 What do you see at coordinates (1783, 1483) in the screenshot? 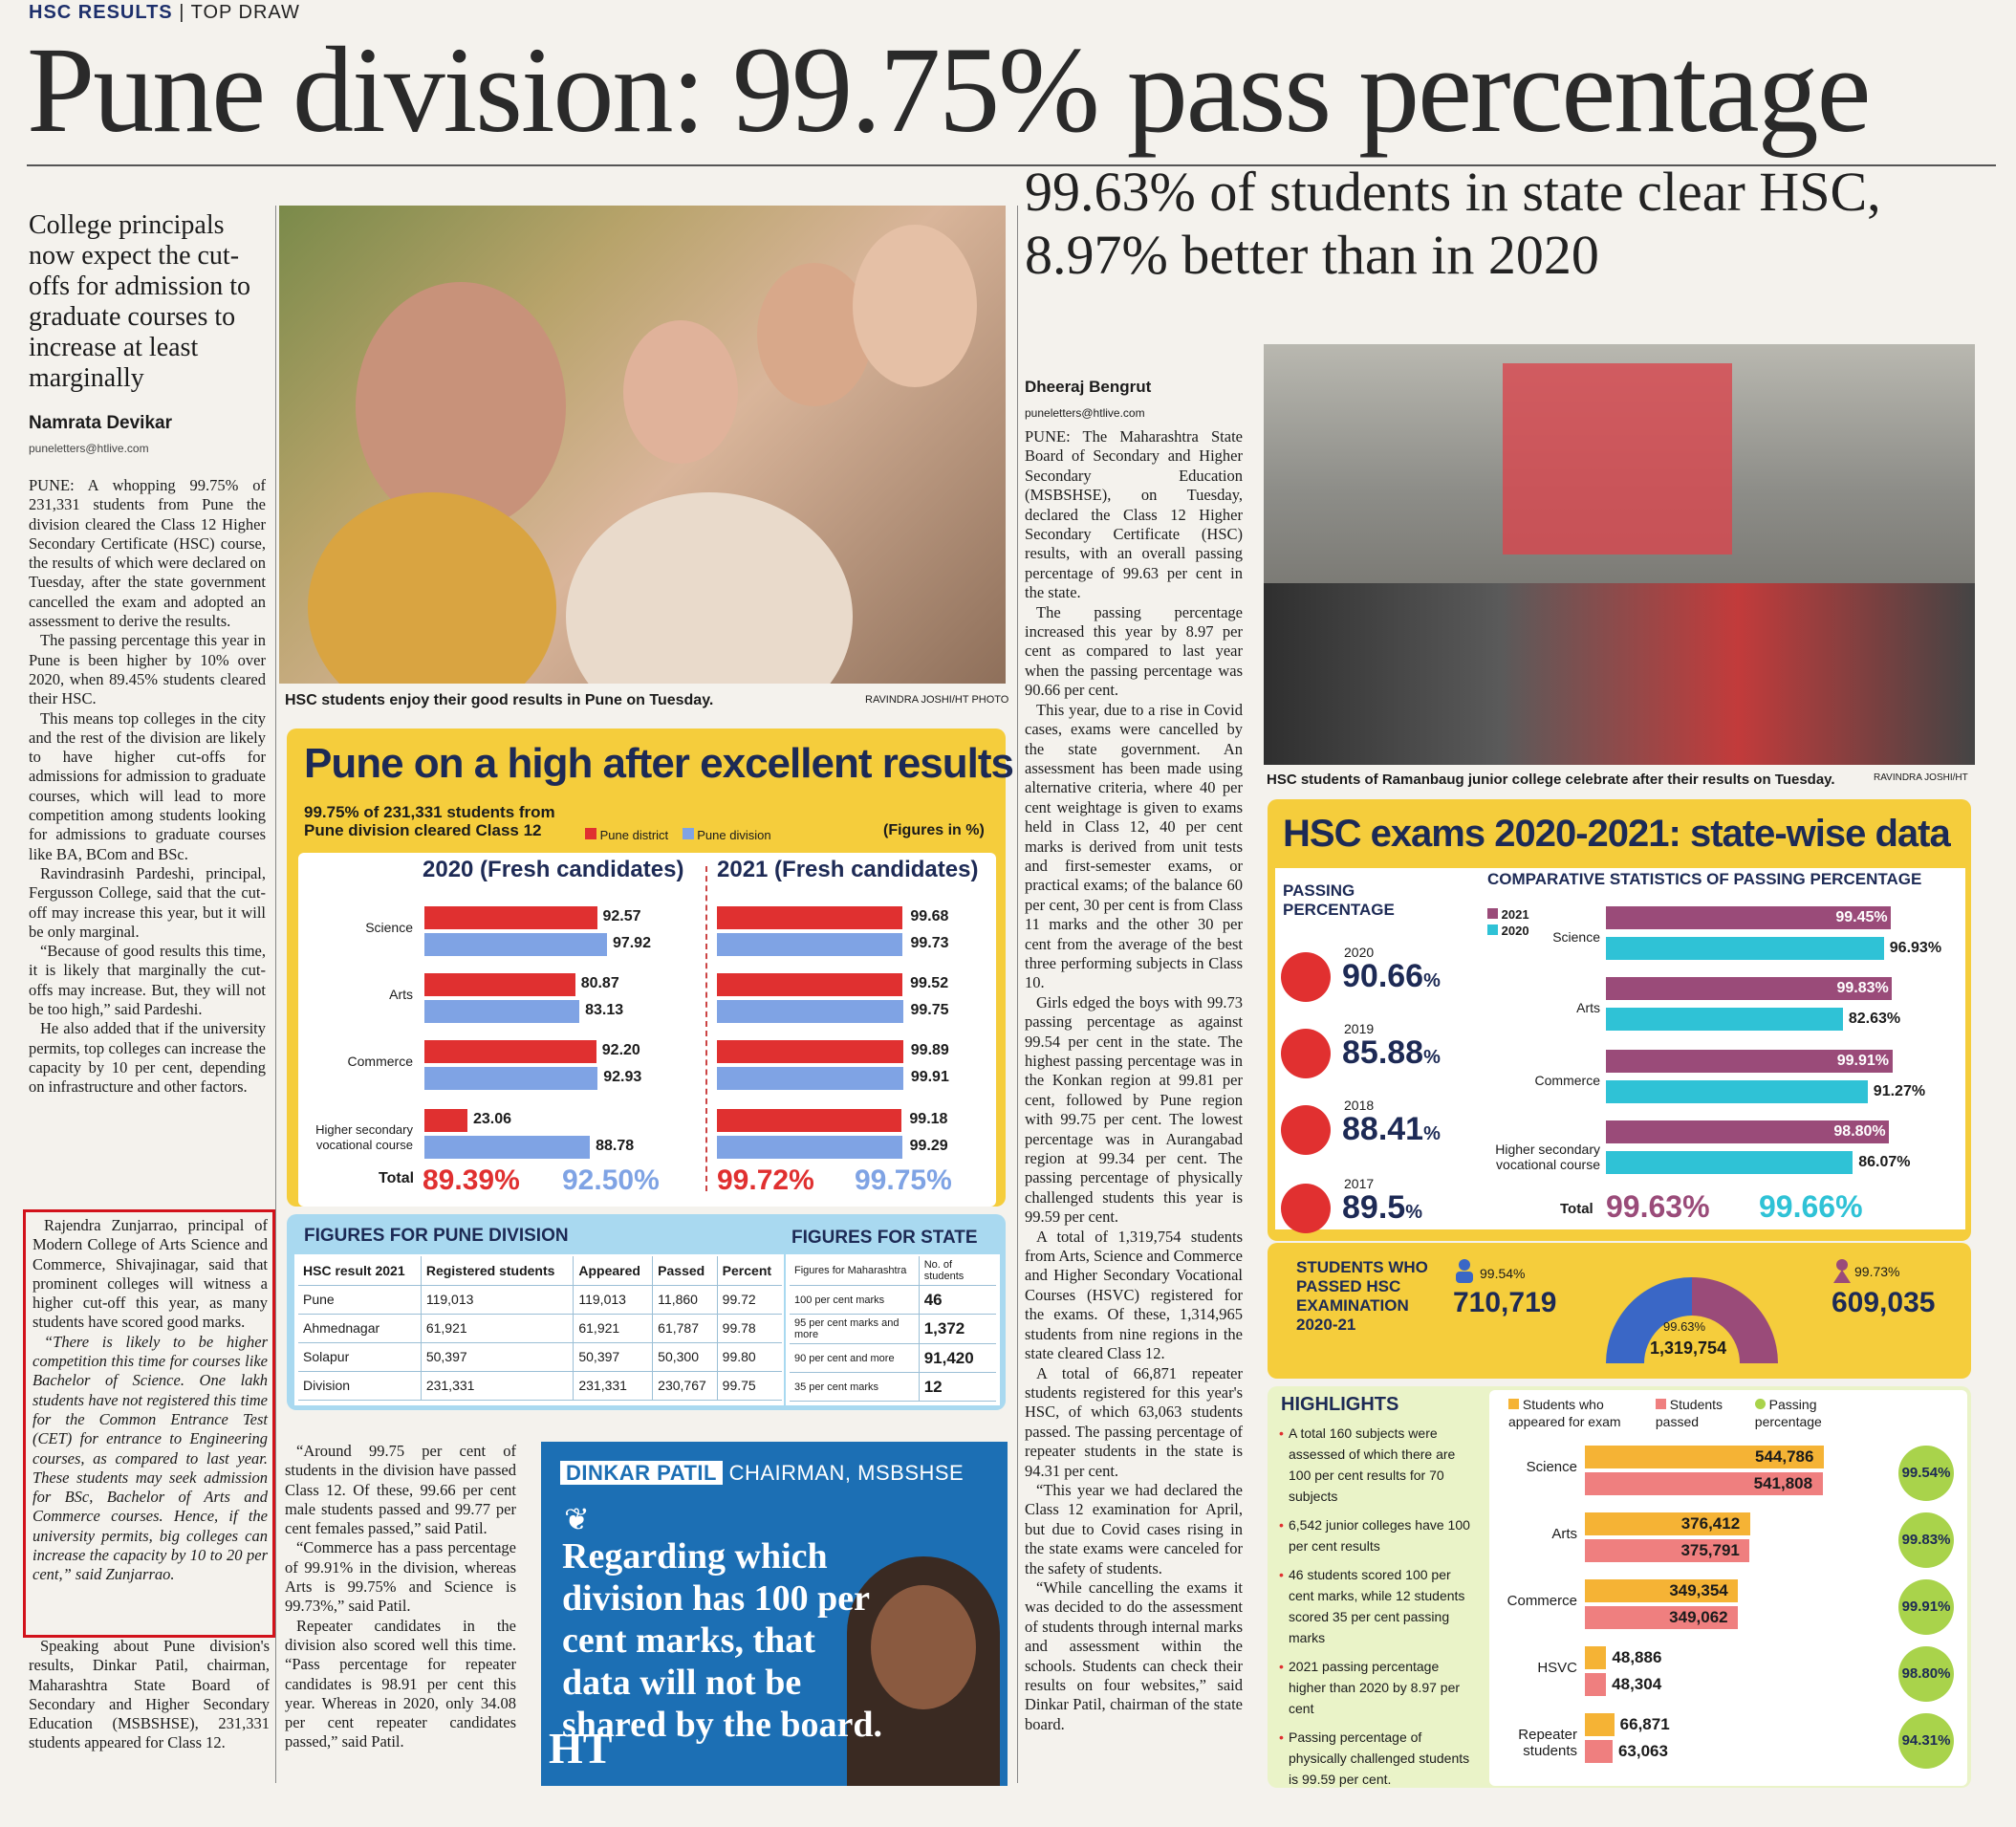
I see `value-label: 541,808` at bounding box center [1783, 1483].